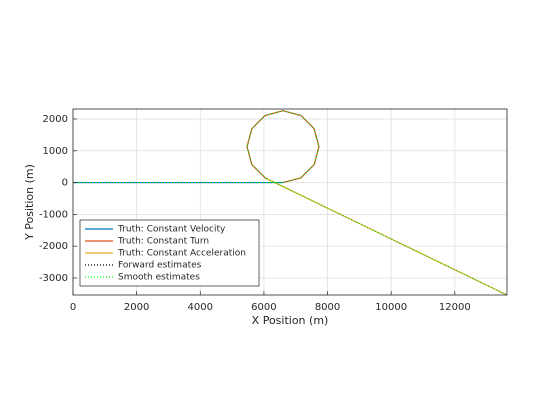 The width and height of the screenshot is (560, 420). I want to click on y-tick-label: 2000, so click(55, 119).